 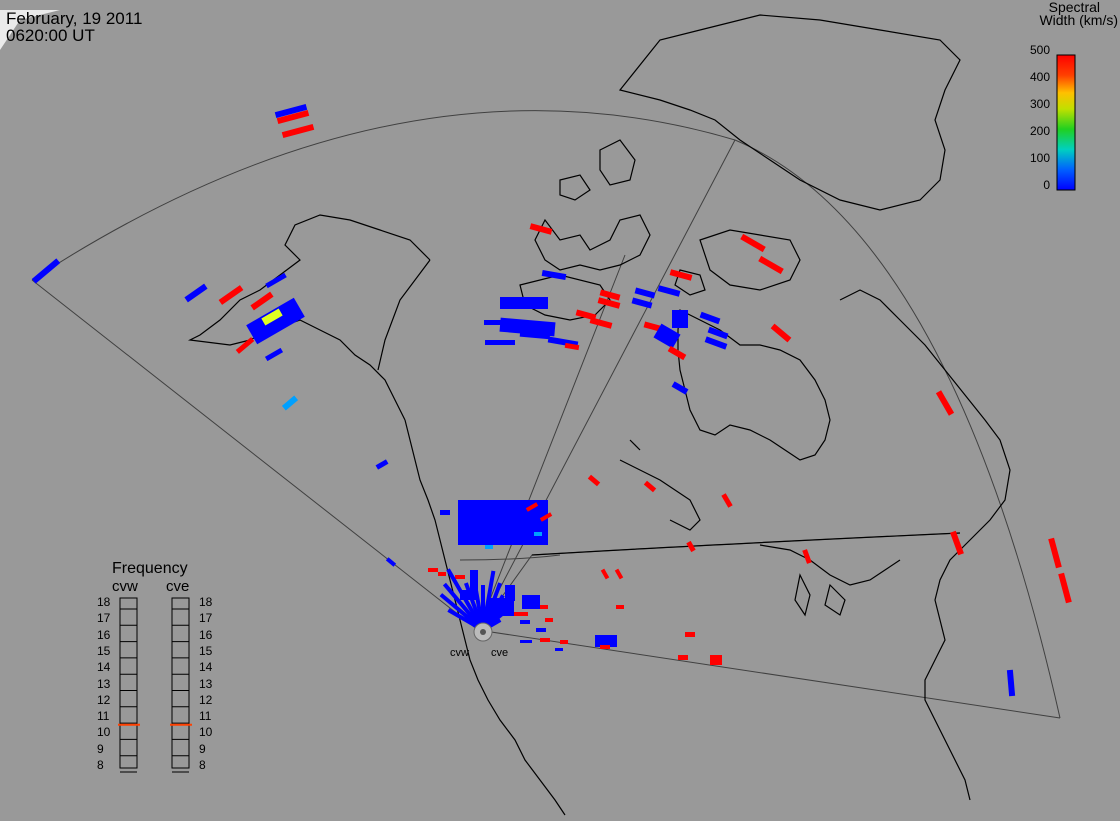 I want to click on freq-tick-left: 13, so click(x=104, y=683).